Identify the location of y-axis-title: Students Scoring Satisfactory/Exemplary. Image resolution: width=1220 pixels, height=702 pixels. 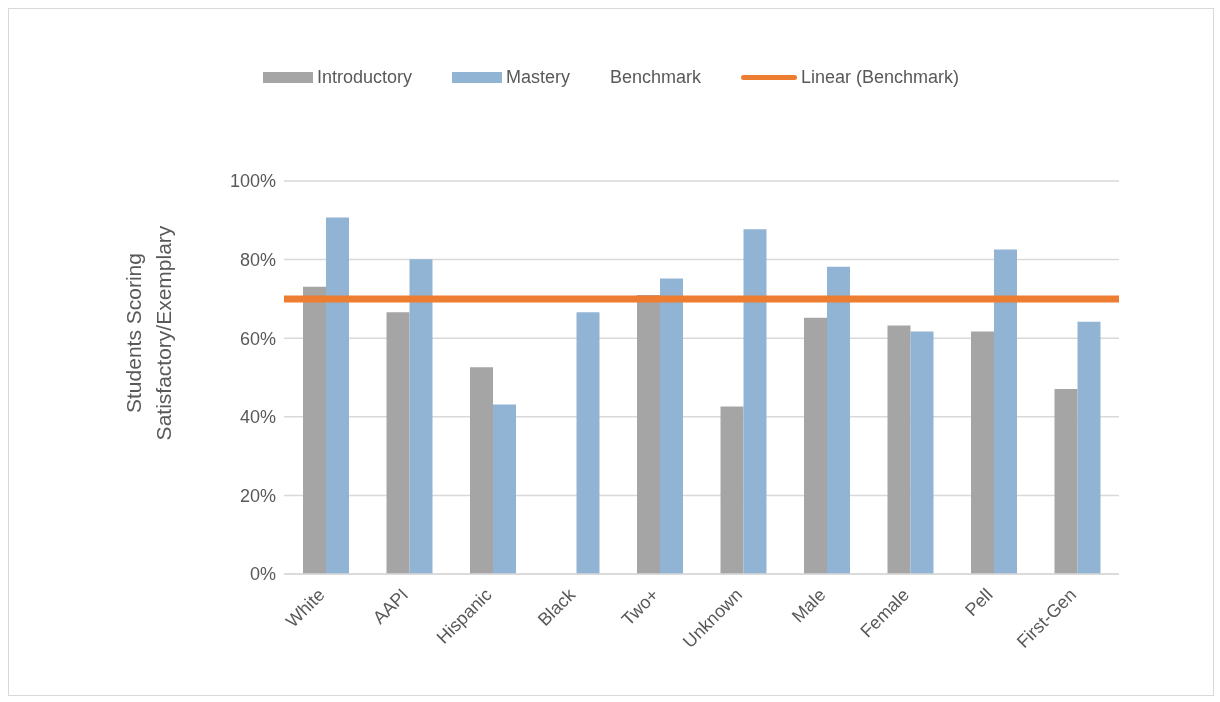
(148, 333).